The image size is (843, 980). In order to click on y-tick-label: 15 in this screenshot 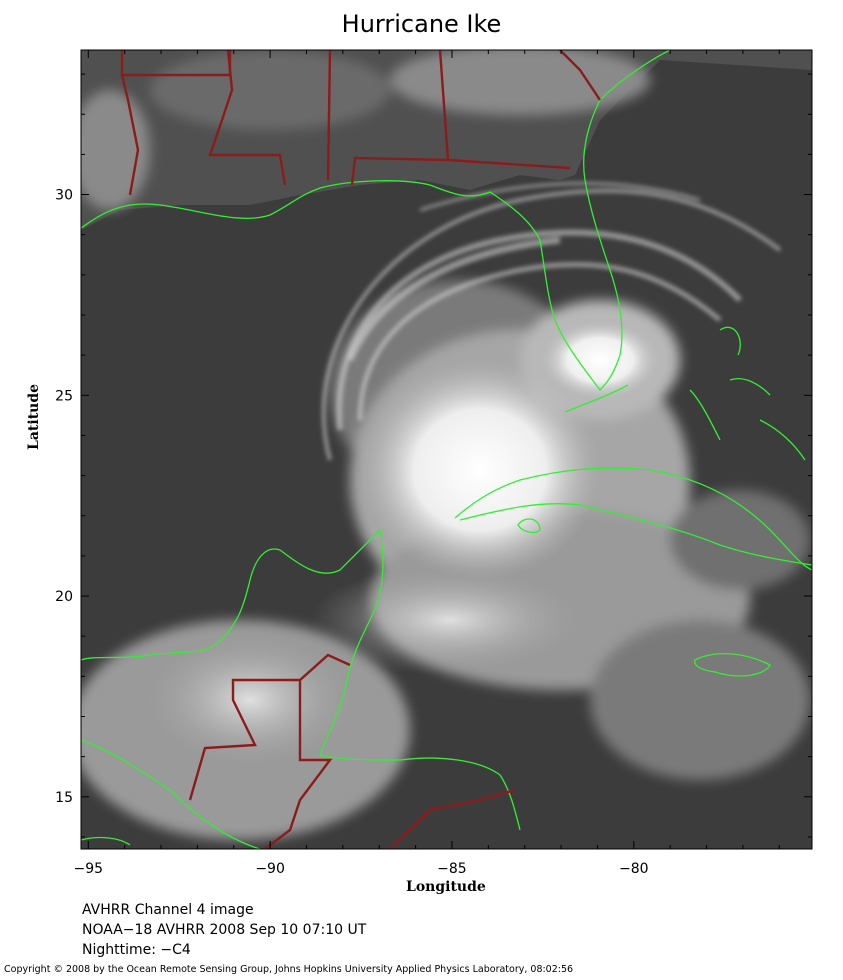, I will do `click(64, 798)`.